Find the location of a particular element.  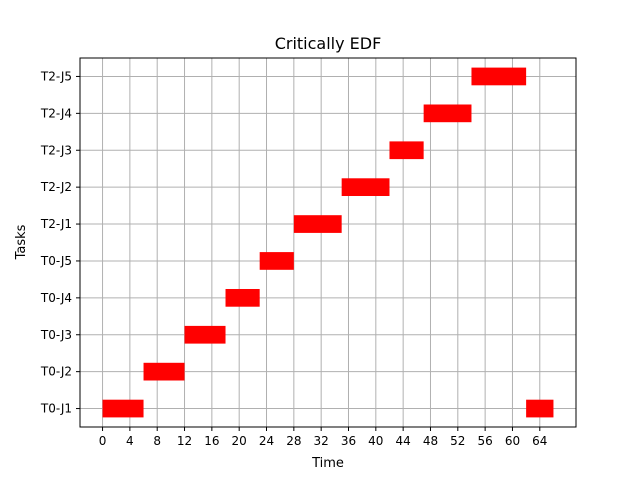

bar-t0-j3 is located at coordinates (205, 334).